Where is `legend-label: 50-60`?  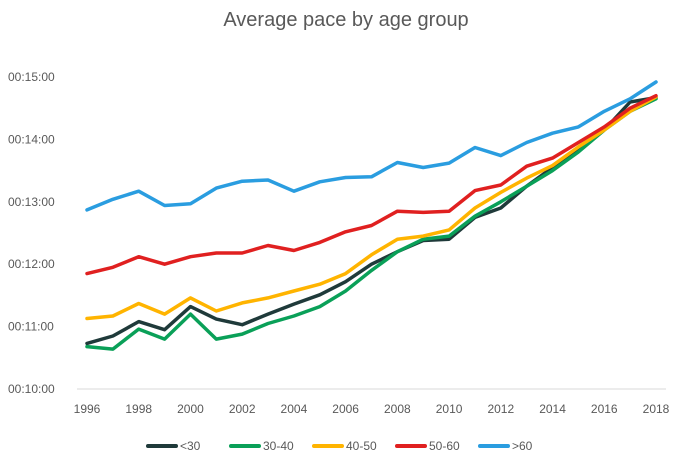
legend-label: 50-60 is located at coordinates (444, 446).